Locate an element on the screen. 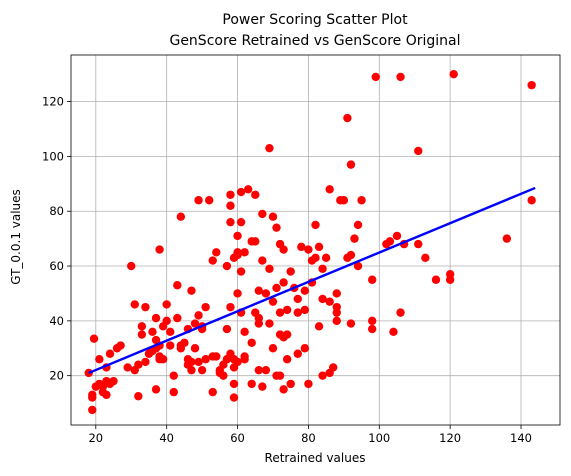 This screenshot has height=476, width=571. x-tick-label: 40 is located at coordinates (166, 438).